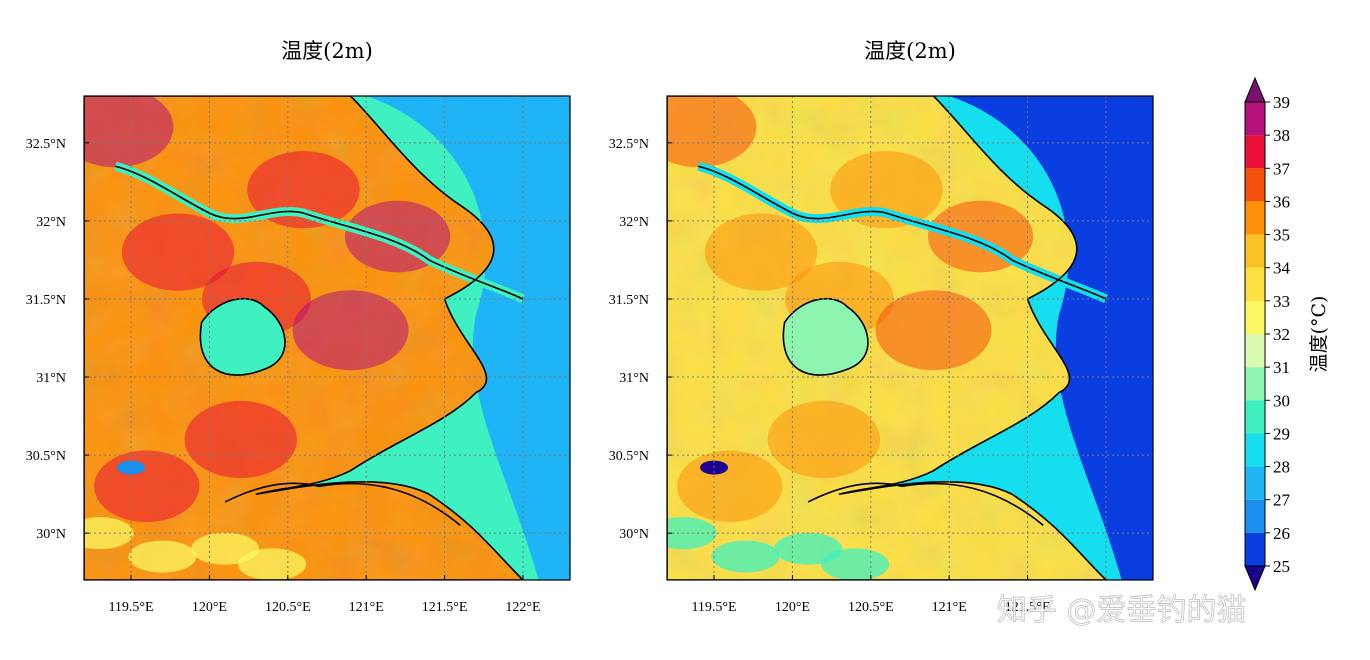 Image resolution: width=1370 pixels, height=660 pixels. Describe the element at coordinates (1255, 89) in the screenshot. I see `colorbar-max-arrow` at that location.